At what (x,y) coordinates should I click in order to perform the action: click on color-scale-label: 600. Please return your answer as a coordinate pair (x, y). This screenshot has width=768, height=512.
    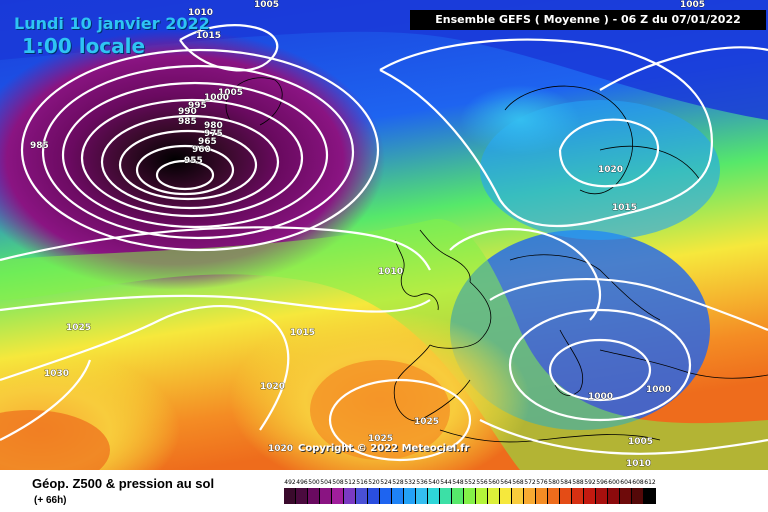
    Looking at the image, I should click on (614, 482).